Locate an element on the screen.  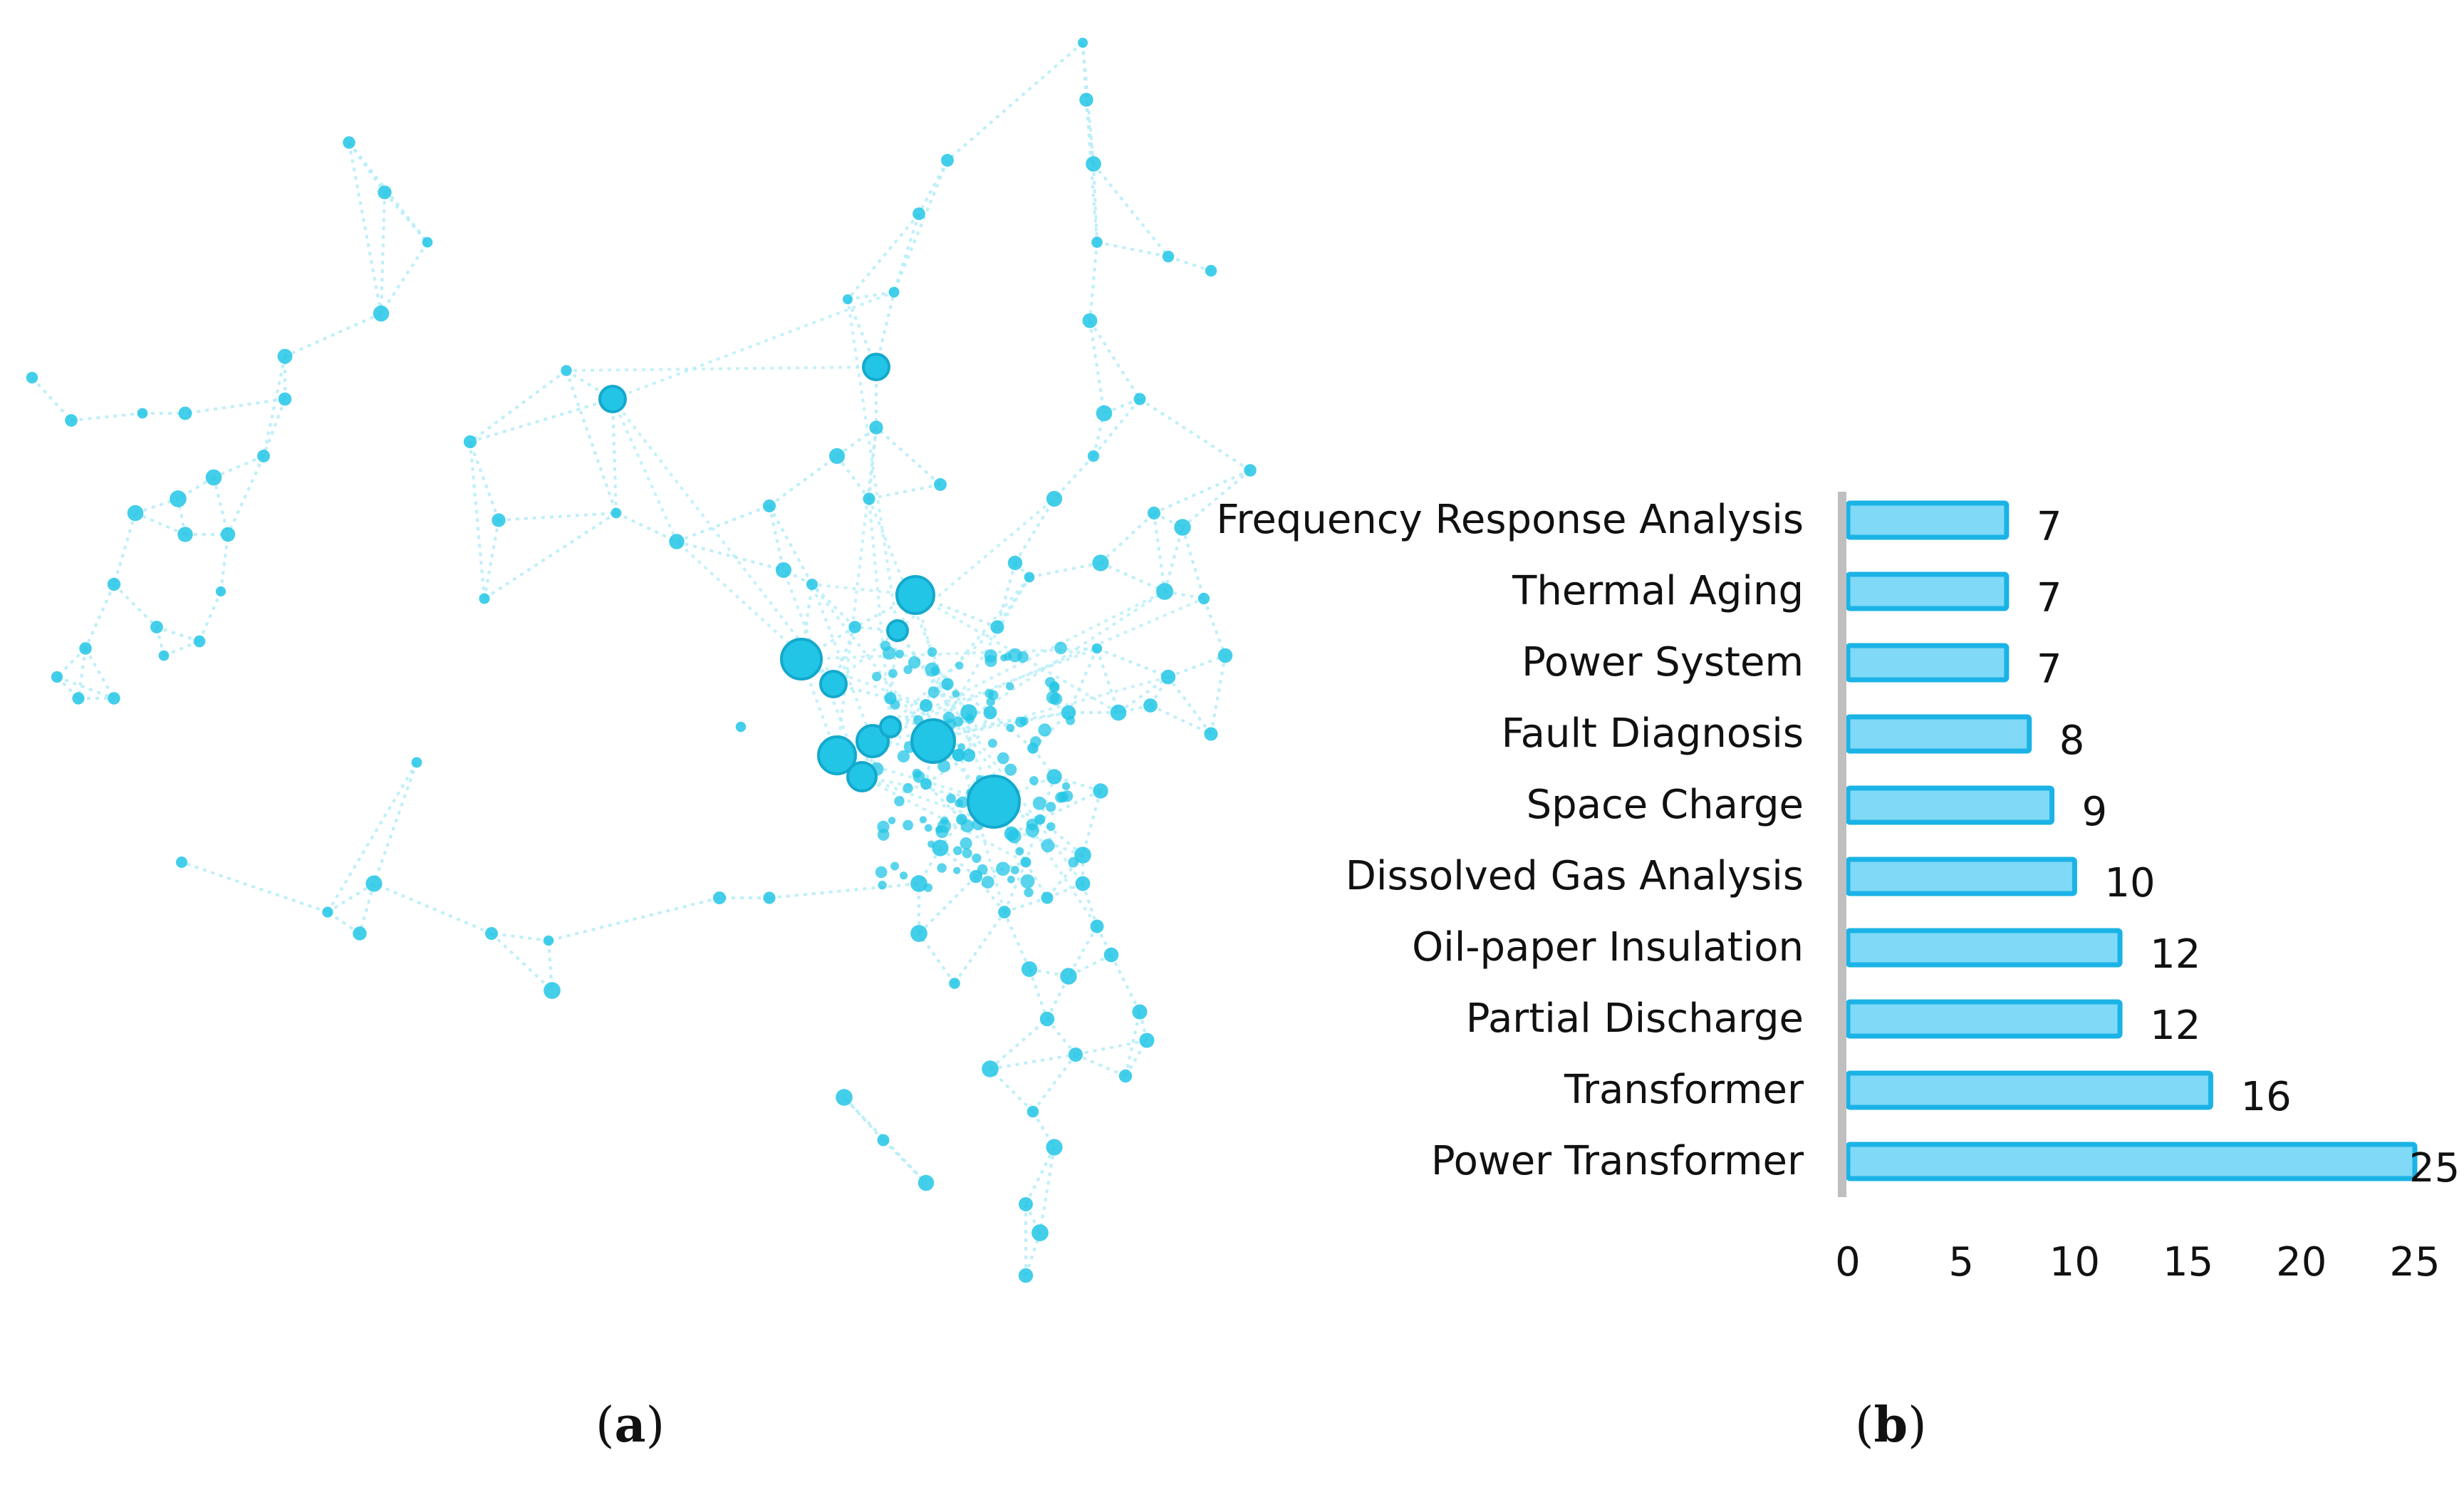
x-tick-label-5: 25 is located at coordinates (2414, 1262).